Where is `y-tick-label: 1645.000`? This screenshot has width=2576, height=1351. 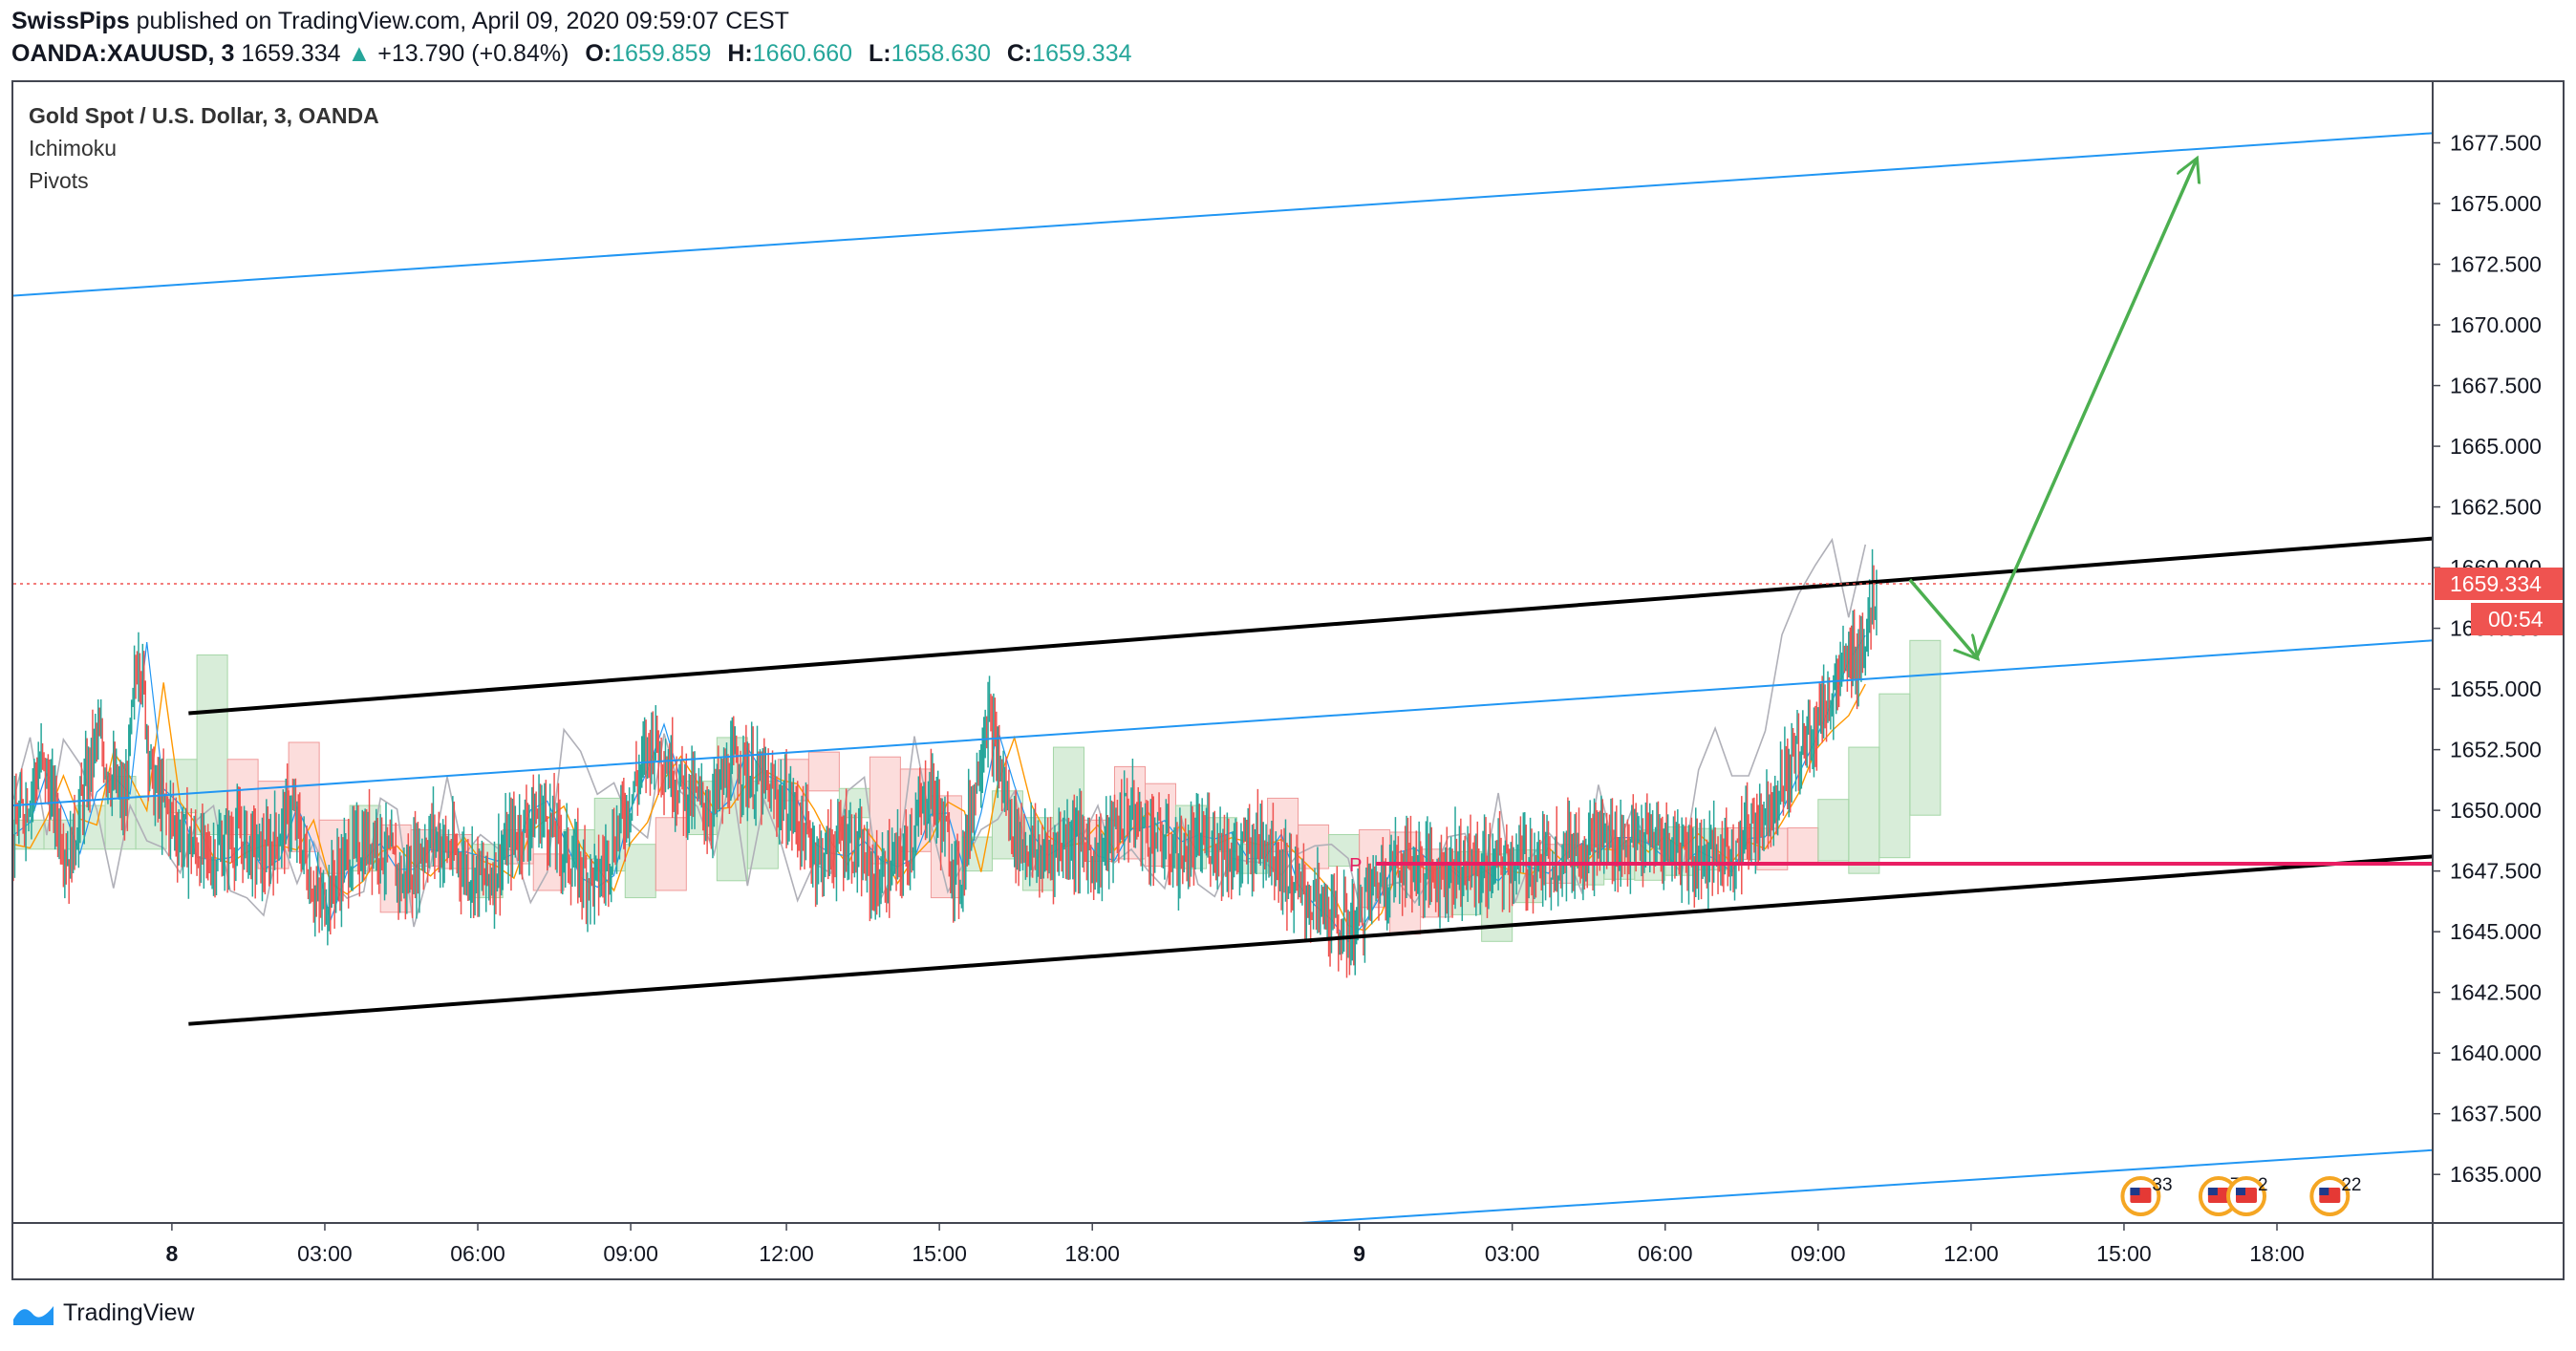 y-tick-label: 1645.000 is located at coordinates (2496, 931).